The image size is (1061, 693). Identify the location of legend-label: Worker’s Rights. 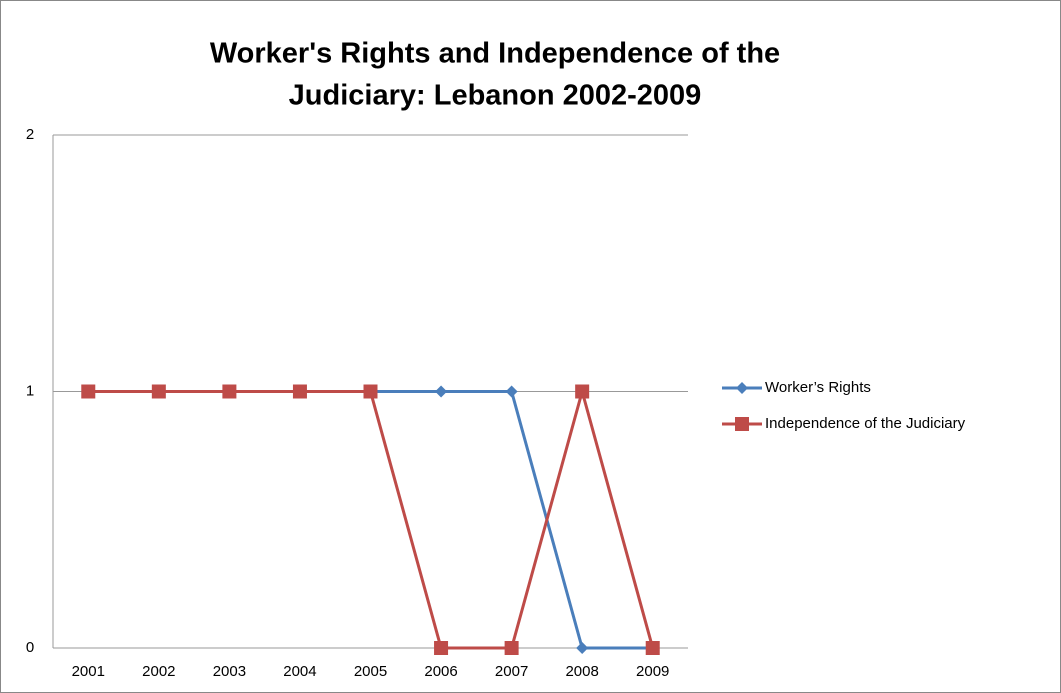
(818, 387).